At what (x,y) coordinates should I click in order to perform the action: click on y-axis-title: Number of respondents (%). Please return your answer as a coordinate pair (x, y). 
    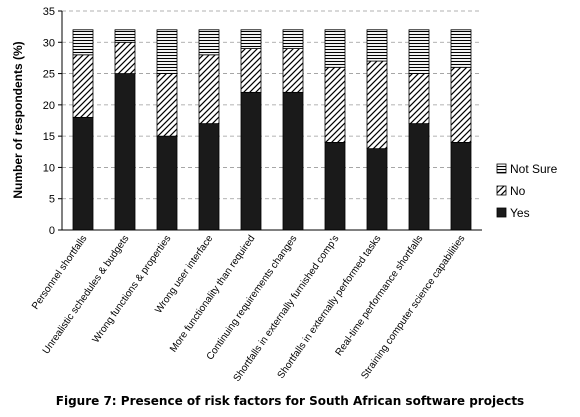
    Looking at the image, I should click on (18, 119).